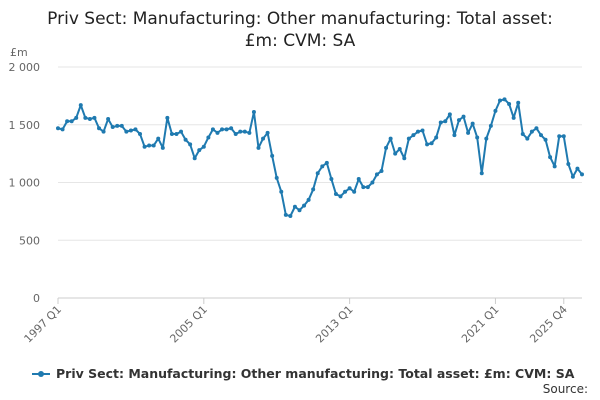 Image resolution: width=600 pixels, height=400 pixels. I want to click on y-tick-label: 1 000, so click(25, 183).